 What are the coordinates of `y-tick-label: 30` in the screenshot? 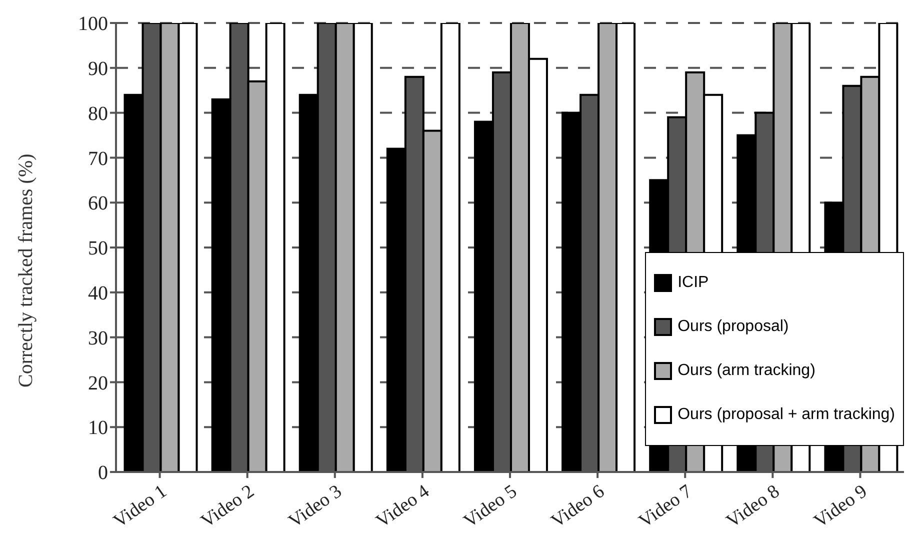 It's located at (98, 338).